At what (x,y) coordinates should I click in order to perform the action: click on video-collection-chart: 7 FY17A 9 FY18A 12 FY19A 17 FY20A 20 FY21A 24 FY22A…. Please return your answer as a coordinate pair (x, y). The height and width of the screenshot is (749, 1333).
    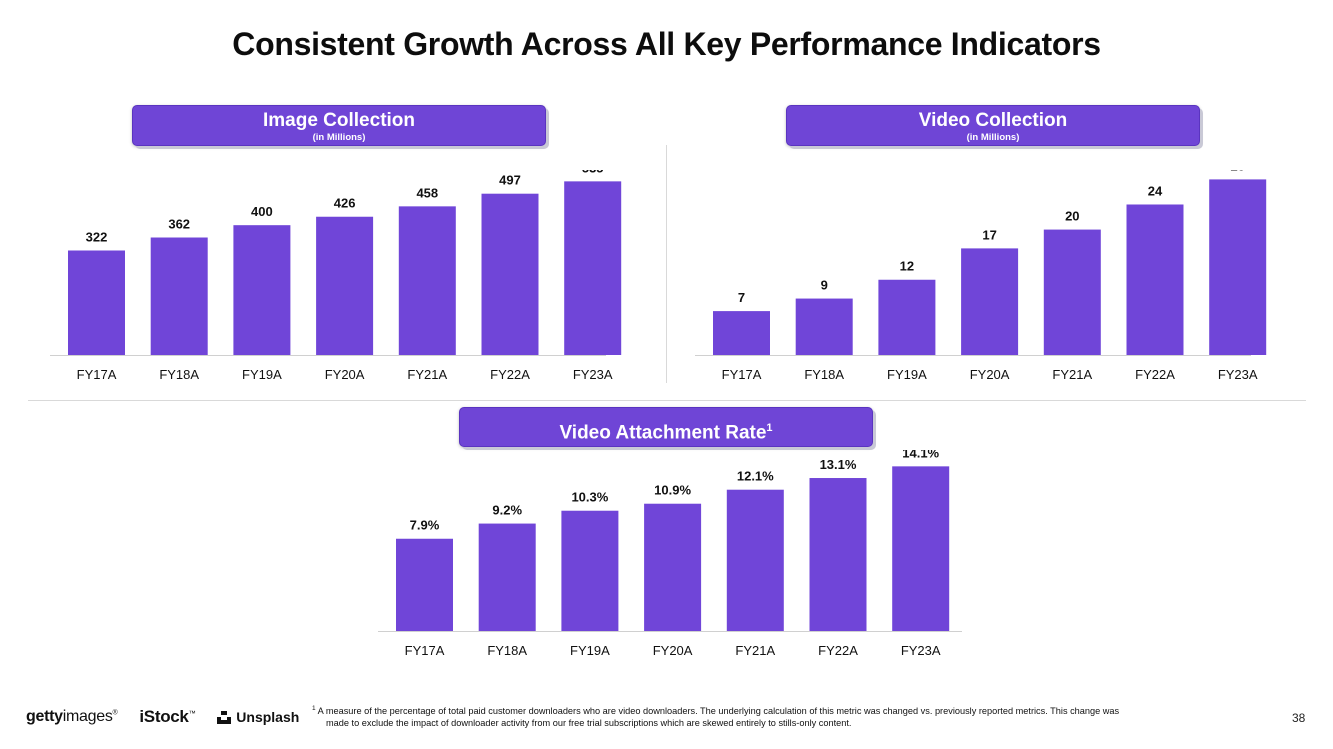
    Looking at the image, I should click on (981, 276).